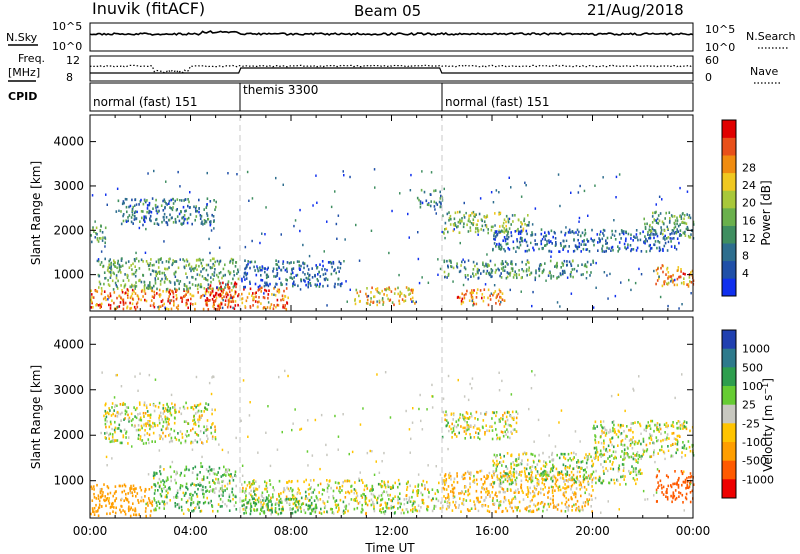 The height and width of the screenshot is (554, 800). Describe the element at coordinates (749, 203) in the screenshot. I see `power-colorbar-tick: 20` at that location.